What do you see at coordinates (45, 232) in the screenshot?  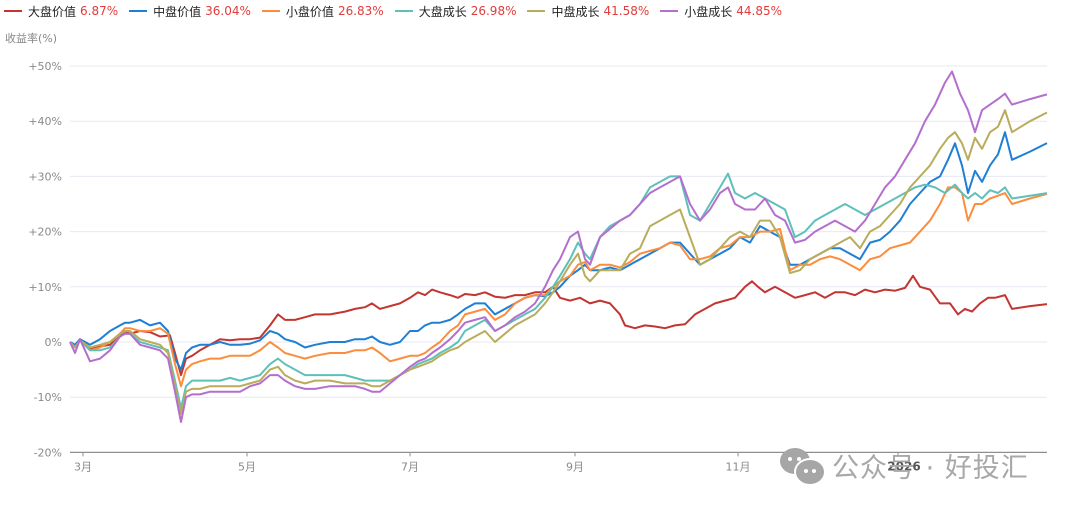 I see `y-tick-label: +20%` at bounding box center [45, 232].